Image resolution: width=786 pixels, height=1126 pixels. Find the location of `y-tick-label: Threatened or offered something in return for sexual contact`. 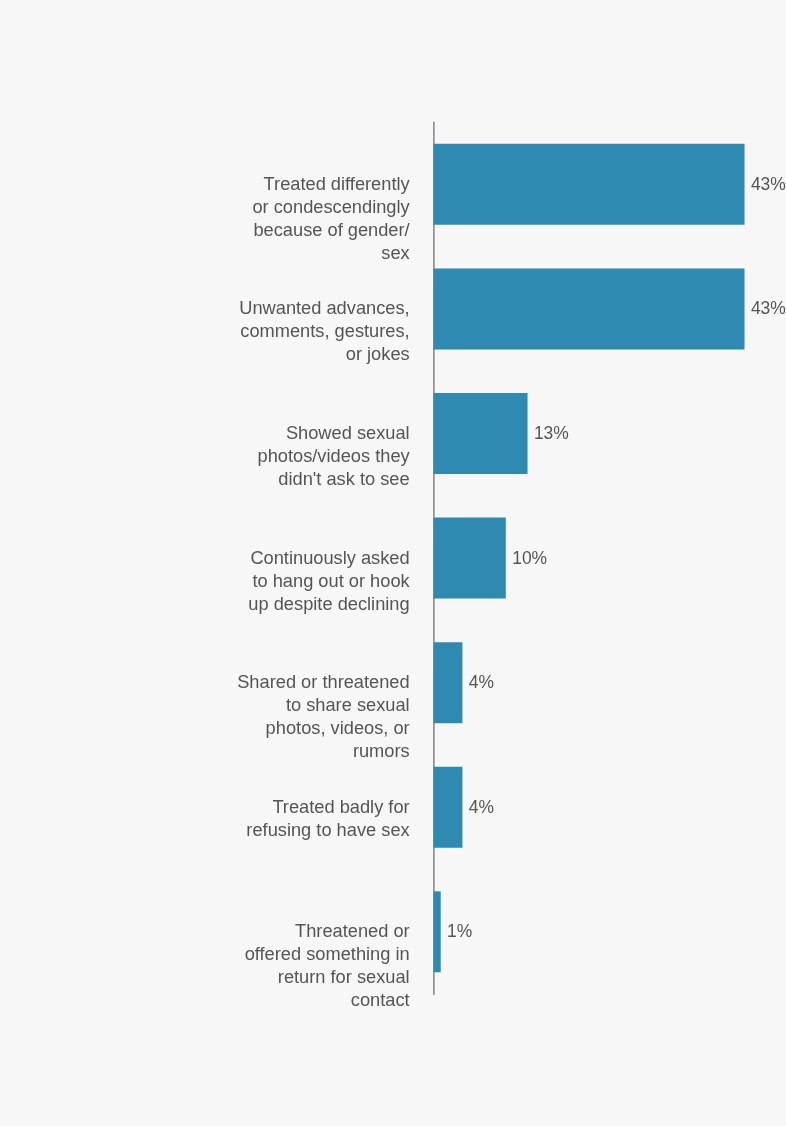

y-tick-label: Threatened or offered something in return for sexual contact is located at coordinates (327, 965).